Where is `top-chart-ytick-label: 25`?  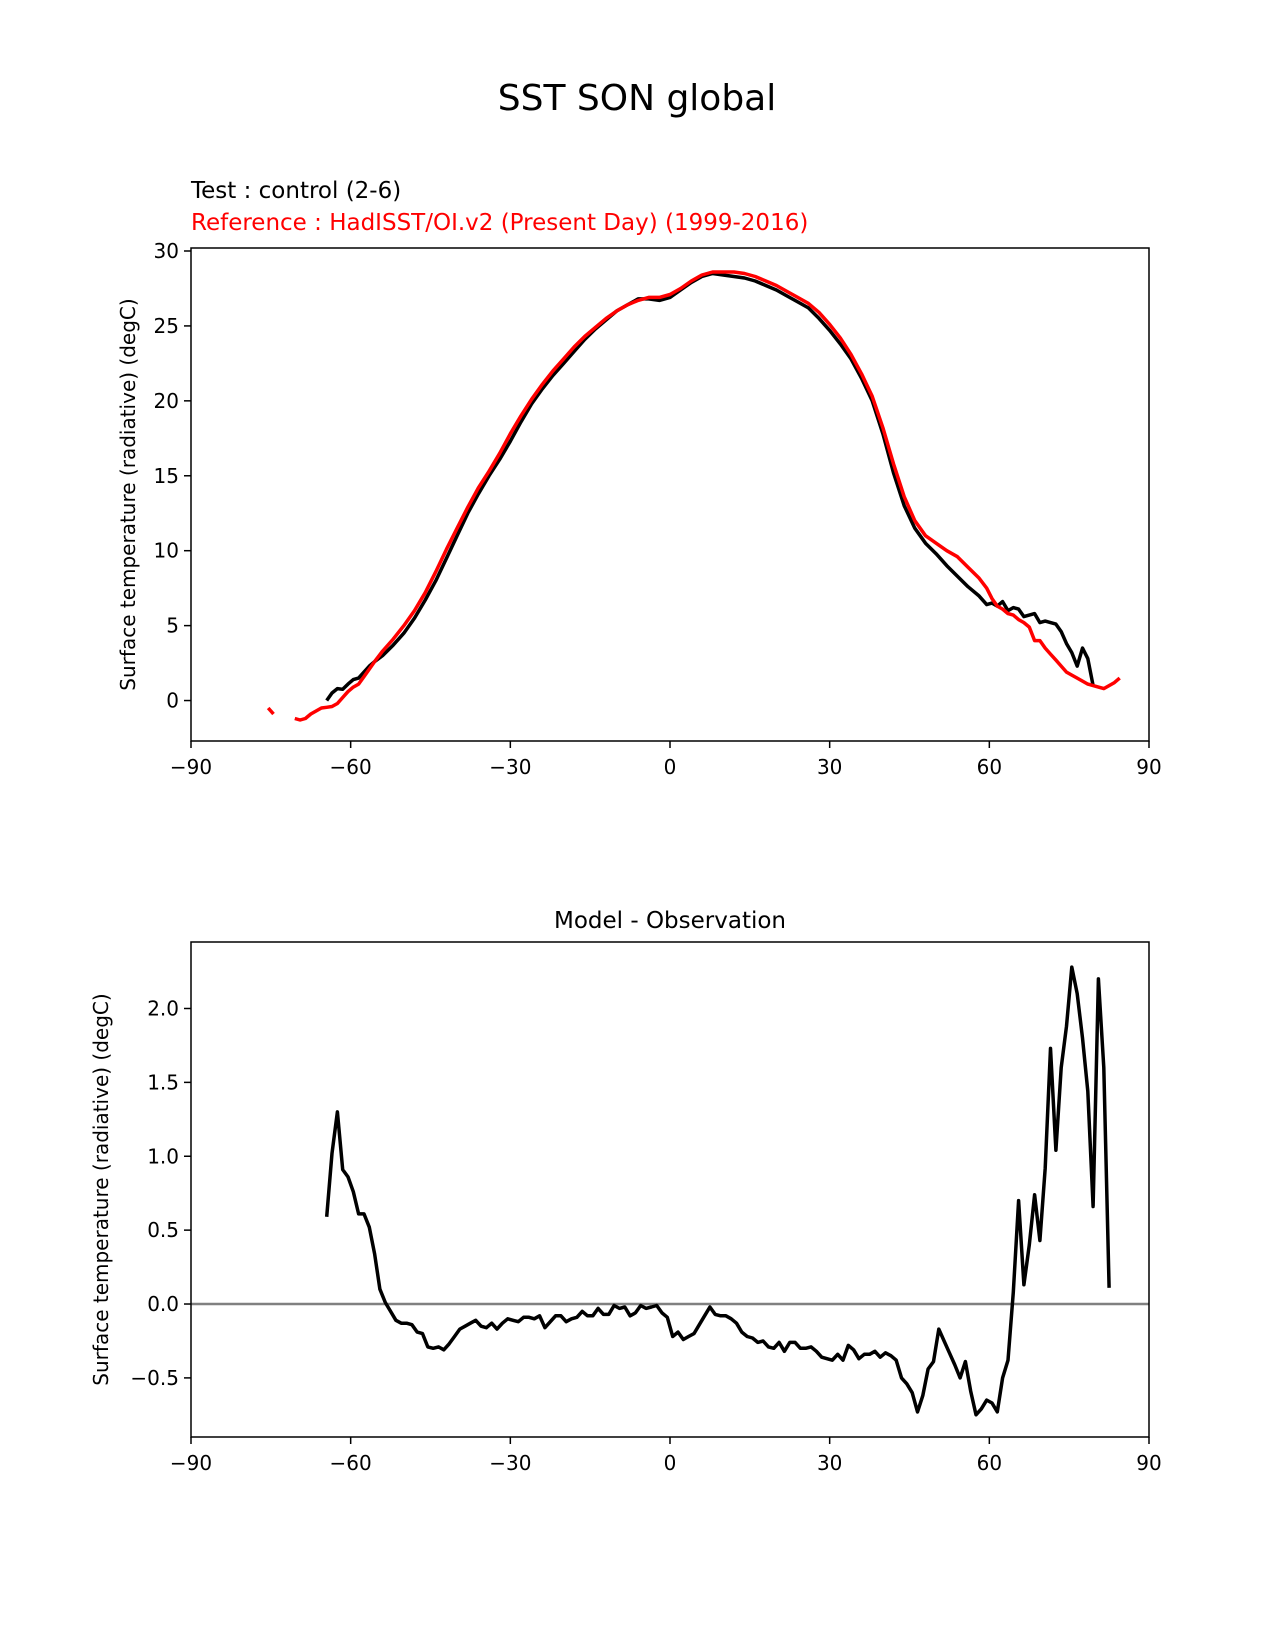
top-chart-ytick-label: 25 is located at coordinates (166, 326).